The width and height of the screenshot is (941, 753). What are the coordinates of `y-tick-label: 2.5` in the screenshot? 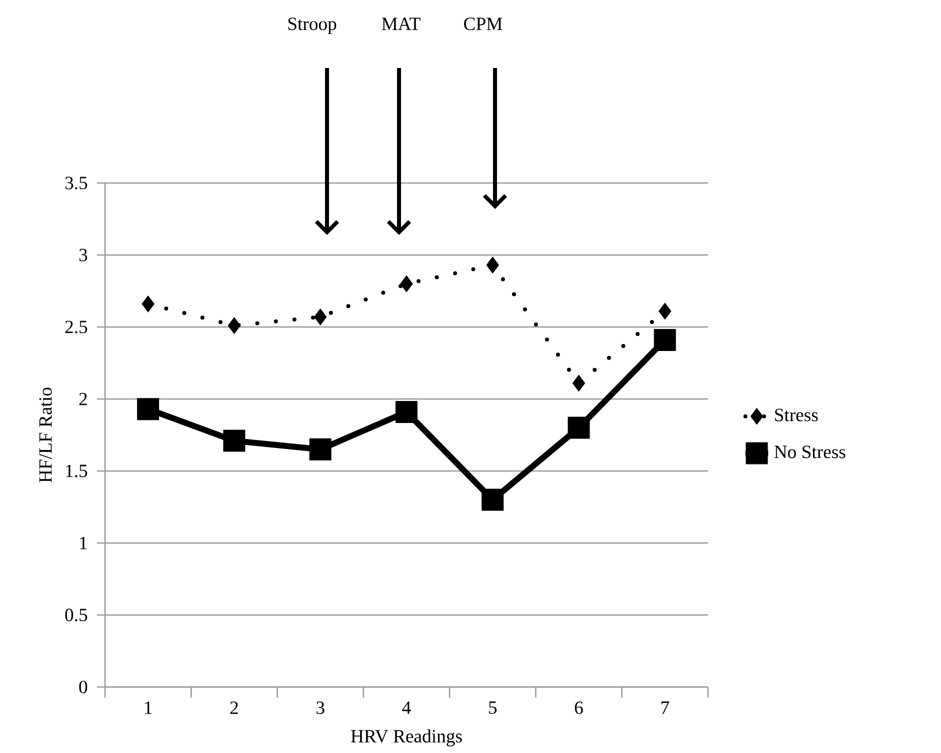 It's located at (76, 327).